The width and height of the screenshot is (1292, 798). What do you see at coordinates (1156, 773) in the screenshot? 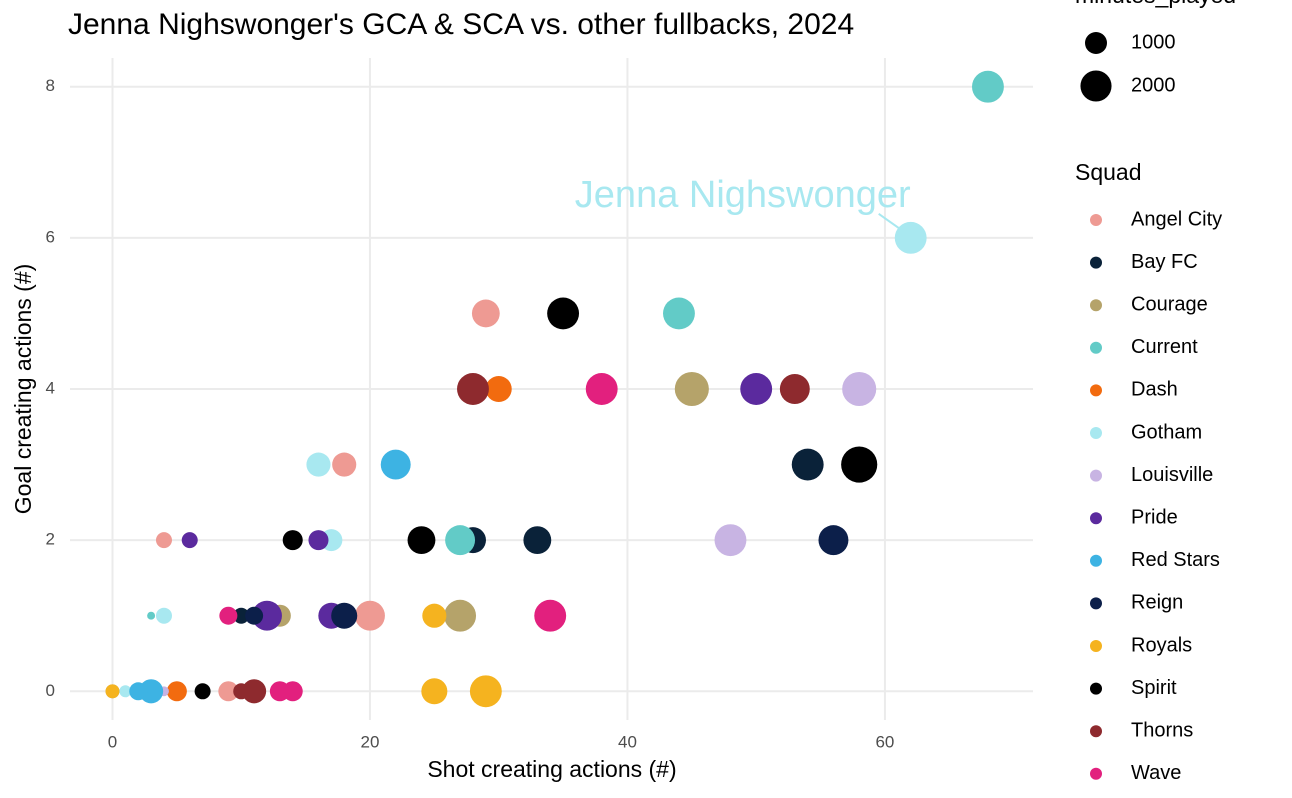
I see `legend-label: Wave` at bounding box center [1156, 773].